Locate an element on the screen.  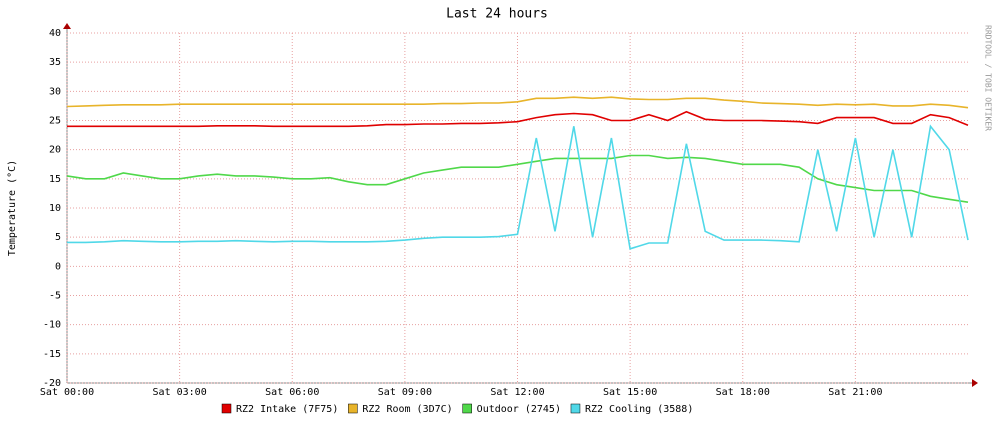
y-axis-arrow is located at coordinates (67, 26).